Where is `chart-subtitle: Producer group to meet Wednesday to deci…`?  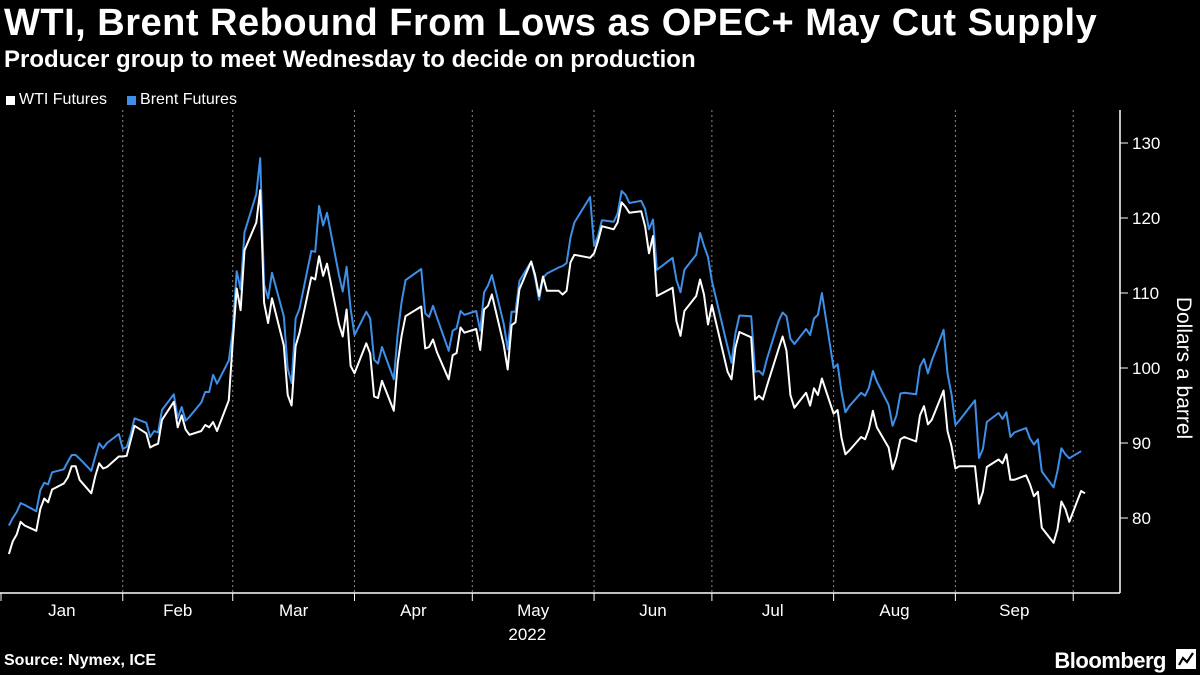 chart-subtitle: Producer group to meet Wednesday to deci… is located at coordinates (350, 59).